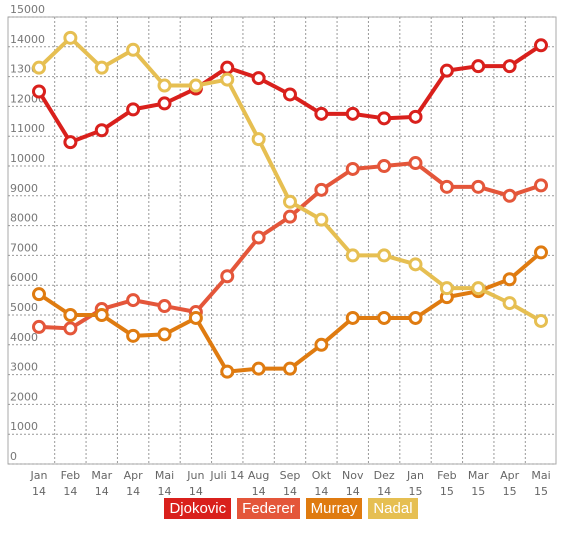 The width and height of the screenshot is (582, 533). Describe the element at coordinates (24, 277) in the screenshot. I see `y-tick-label: 6000` at that location.